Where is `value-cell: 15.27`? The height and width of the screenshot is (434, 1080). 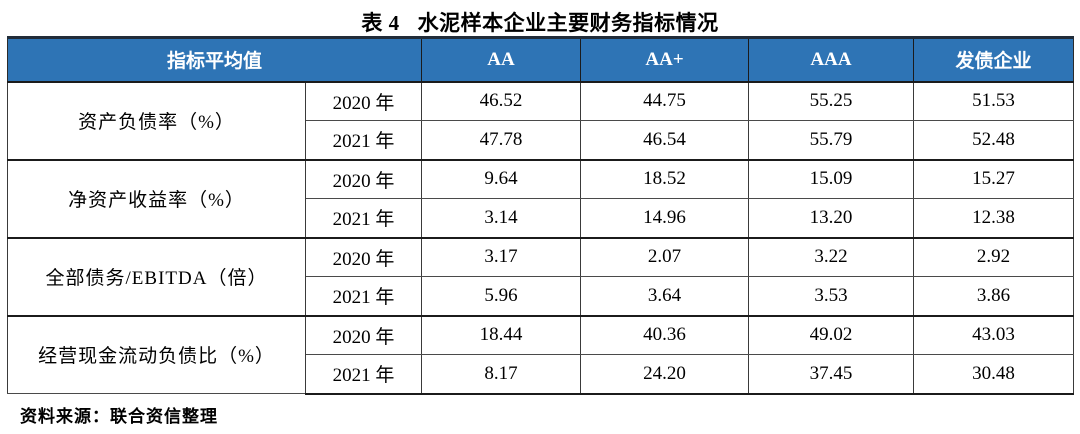
value-cell: 15.27 is located at coordinates (994, 178).